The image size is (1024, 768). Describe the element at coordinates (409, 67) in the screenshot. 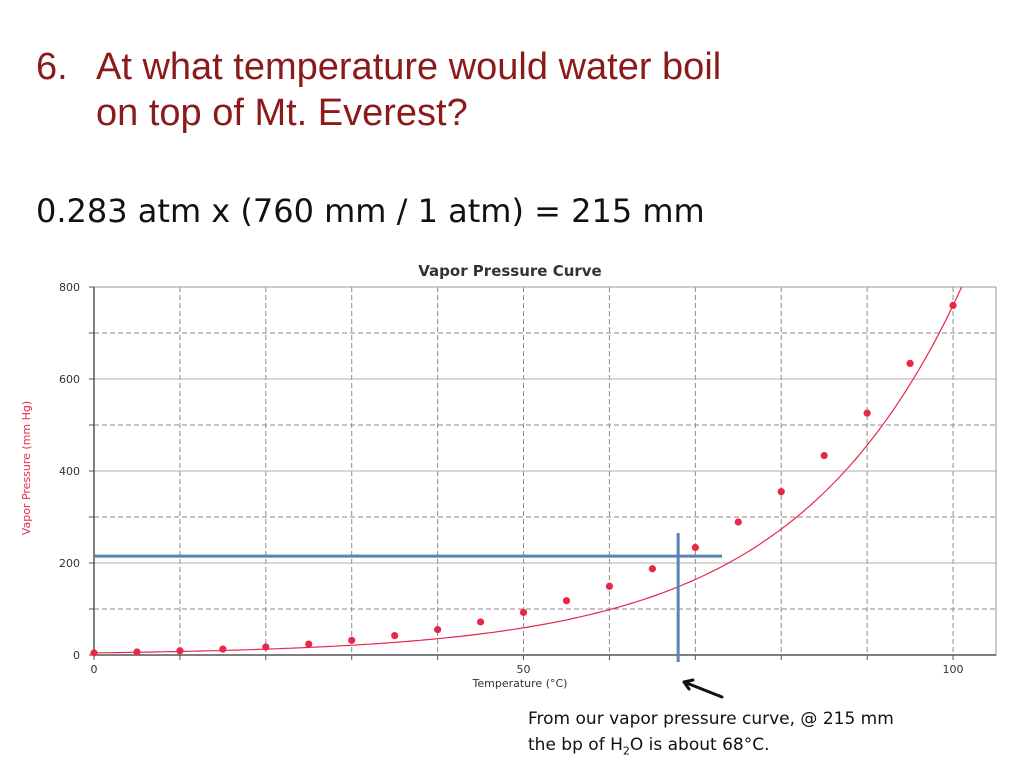

I see `question-line-1: At what temperature would water boil` at that location.